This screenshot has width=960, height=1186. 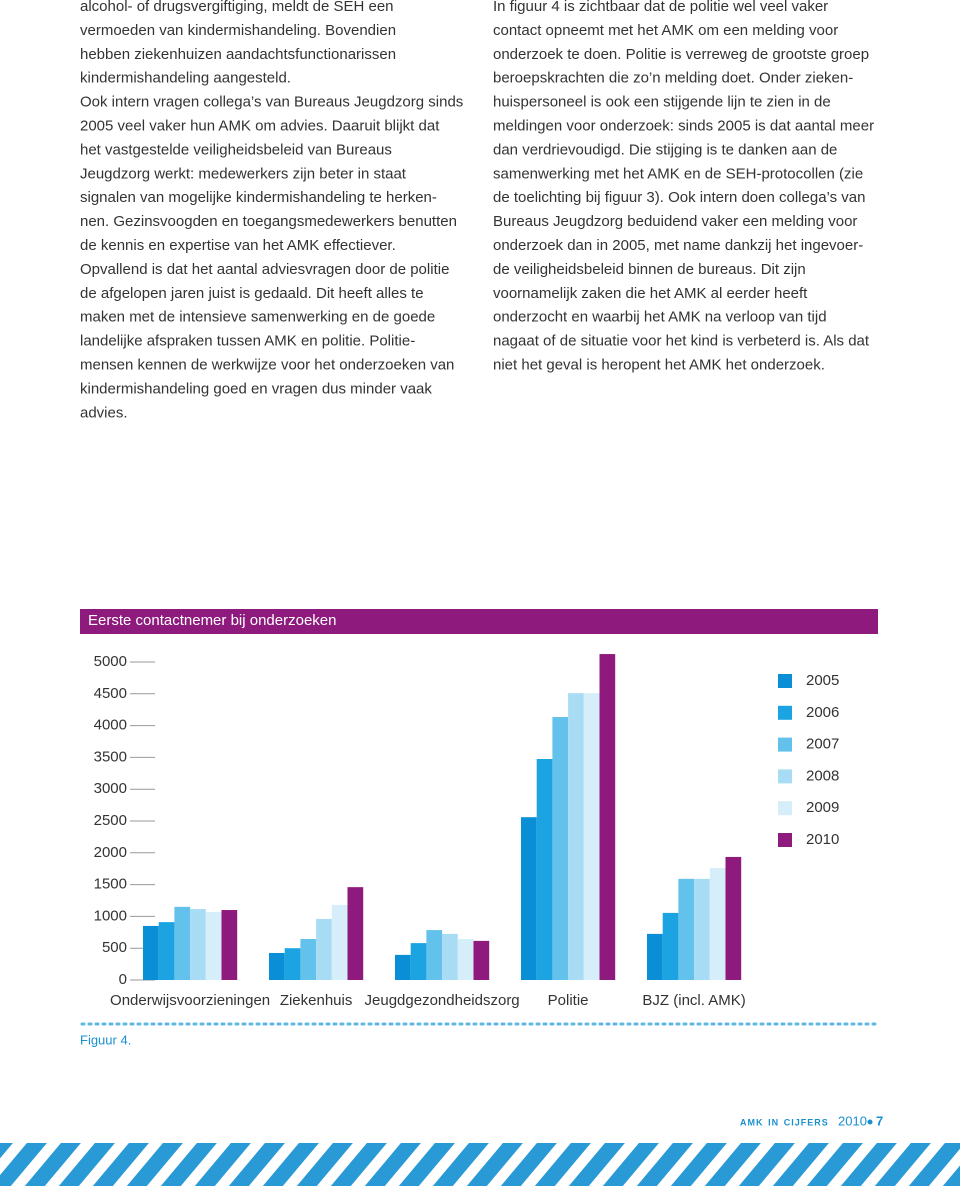 I want to click on y-tick-label: 1500, so click(x=110, y=884).